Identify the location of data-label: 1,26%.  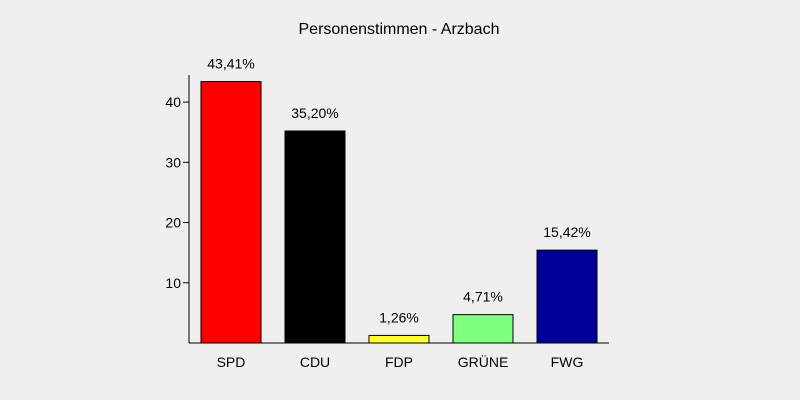
(399, 317).